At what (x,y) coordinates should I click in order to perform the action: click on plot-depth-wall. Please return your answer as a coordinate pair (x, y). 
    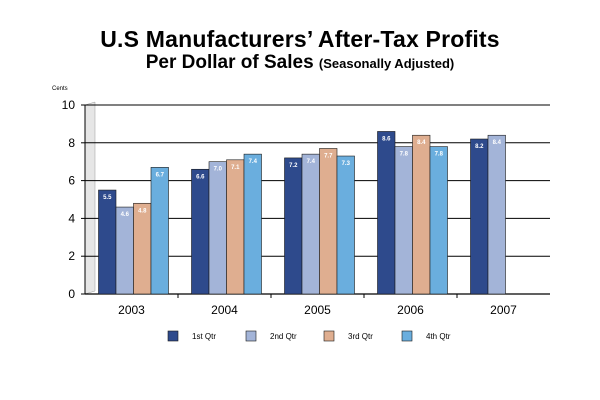
    Looking at the image, I should click on (90, 198).